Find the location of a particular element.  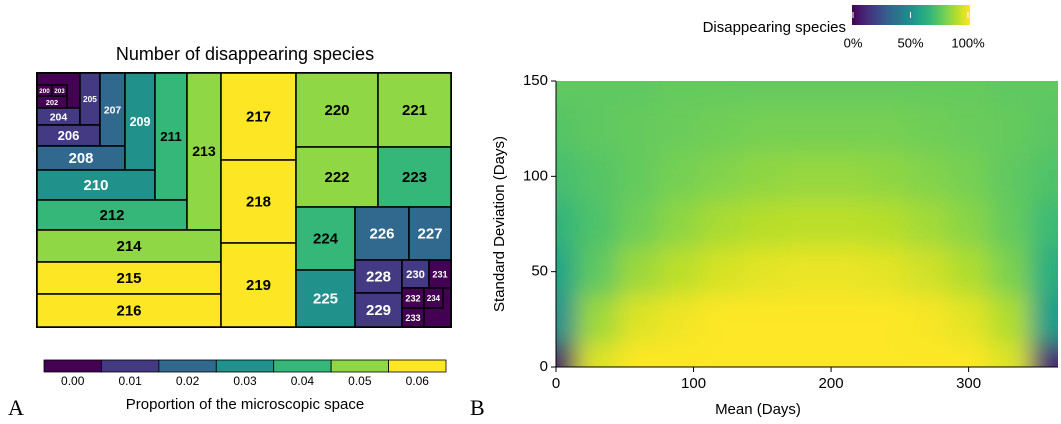

y-tick-label: 0 is located at coordinates (544, 366).